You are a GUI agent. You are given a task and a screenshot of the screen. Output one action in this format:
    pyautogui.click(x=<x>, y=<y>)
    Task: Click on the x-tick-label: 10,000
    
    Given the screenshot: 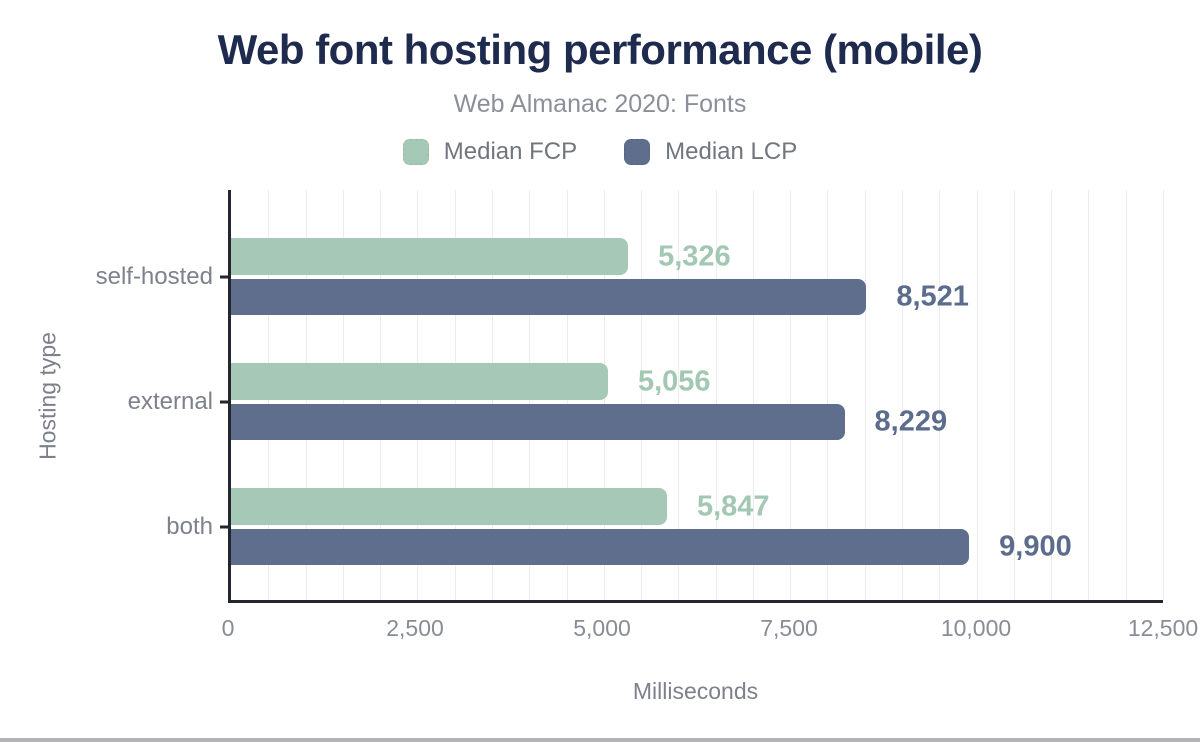 What is the action you would take?
    pyautogui.click(x=976, y=628)
    